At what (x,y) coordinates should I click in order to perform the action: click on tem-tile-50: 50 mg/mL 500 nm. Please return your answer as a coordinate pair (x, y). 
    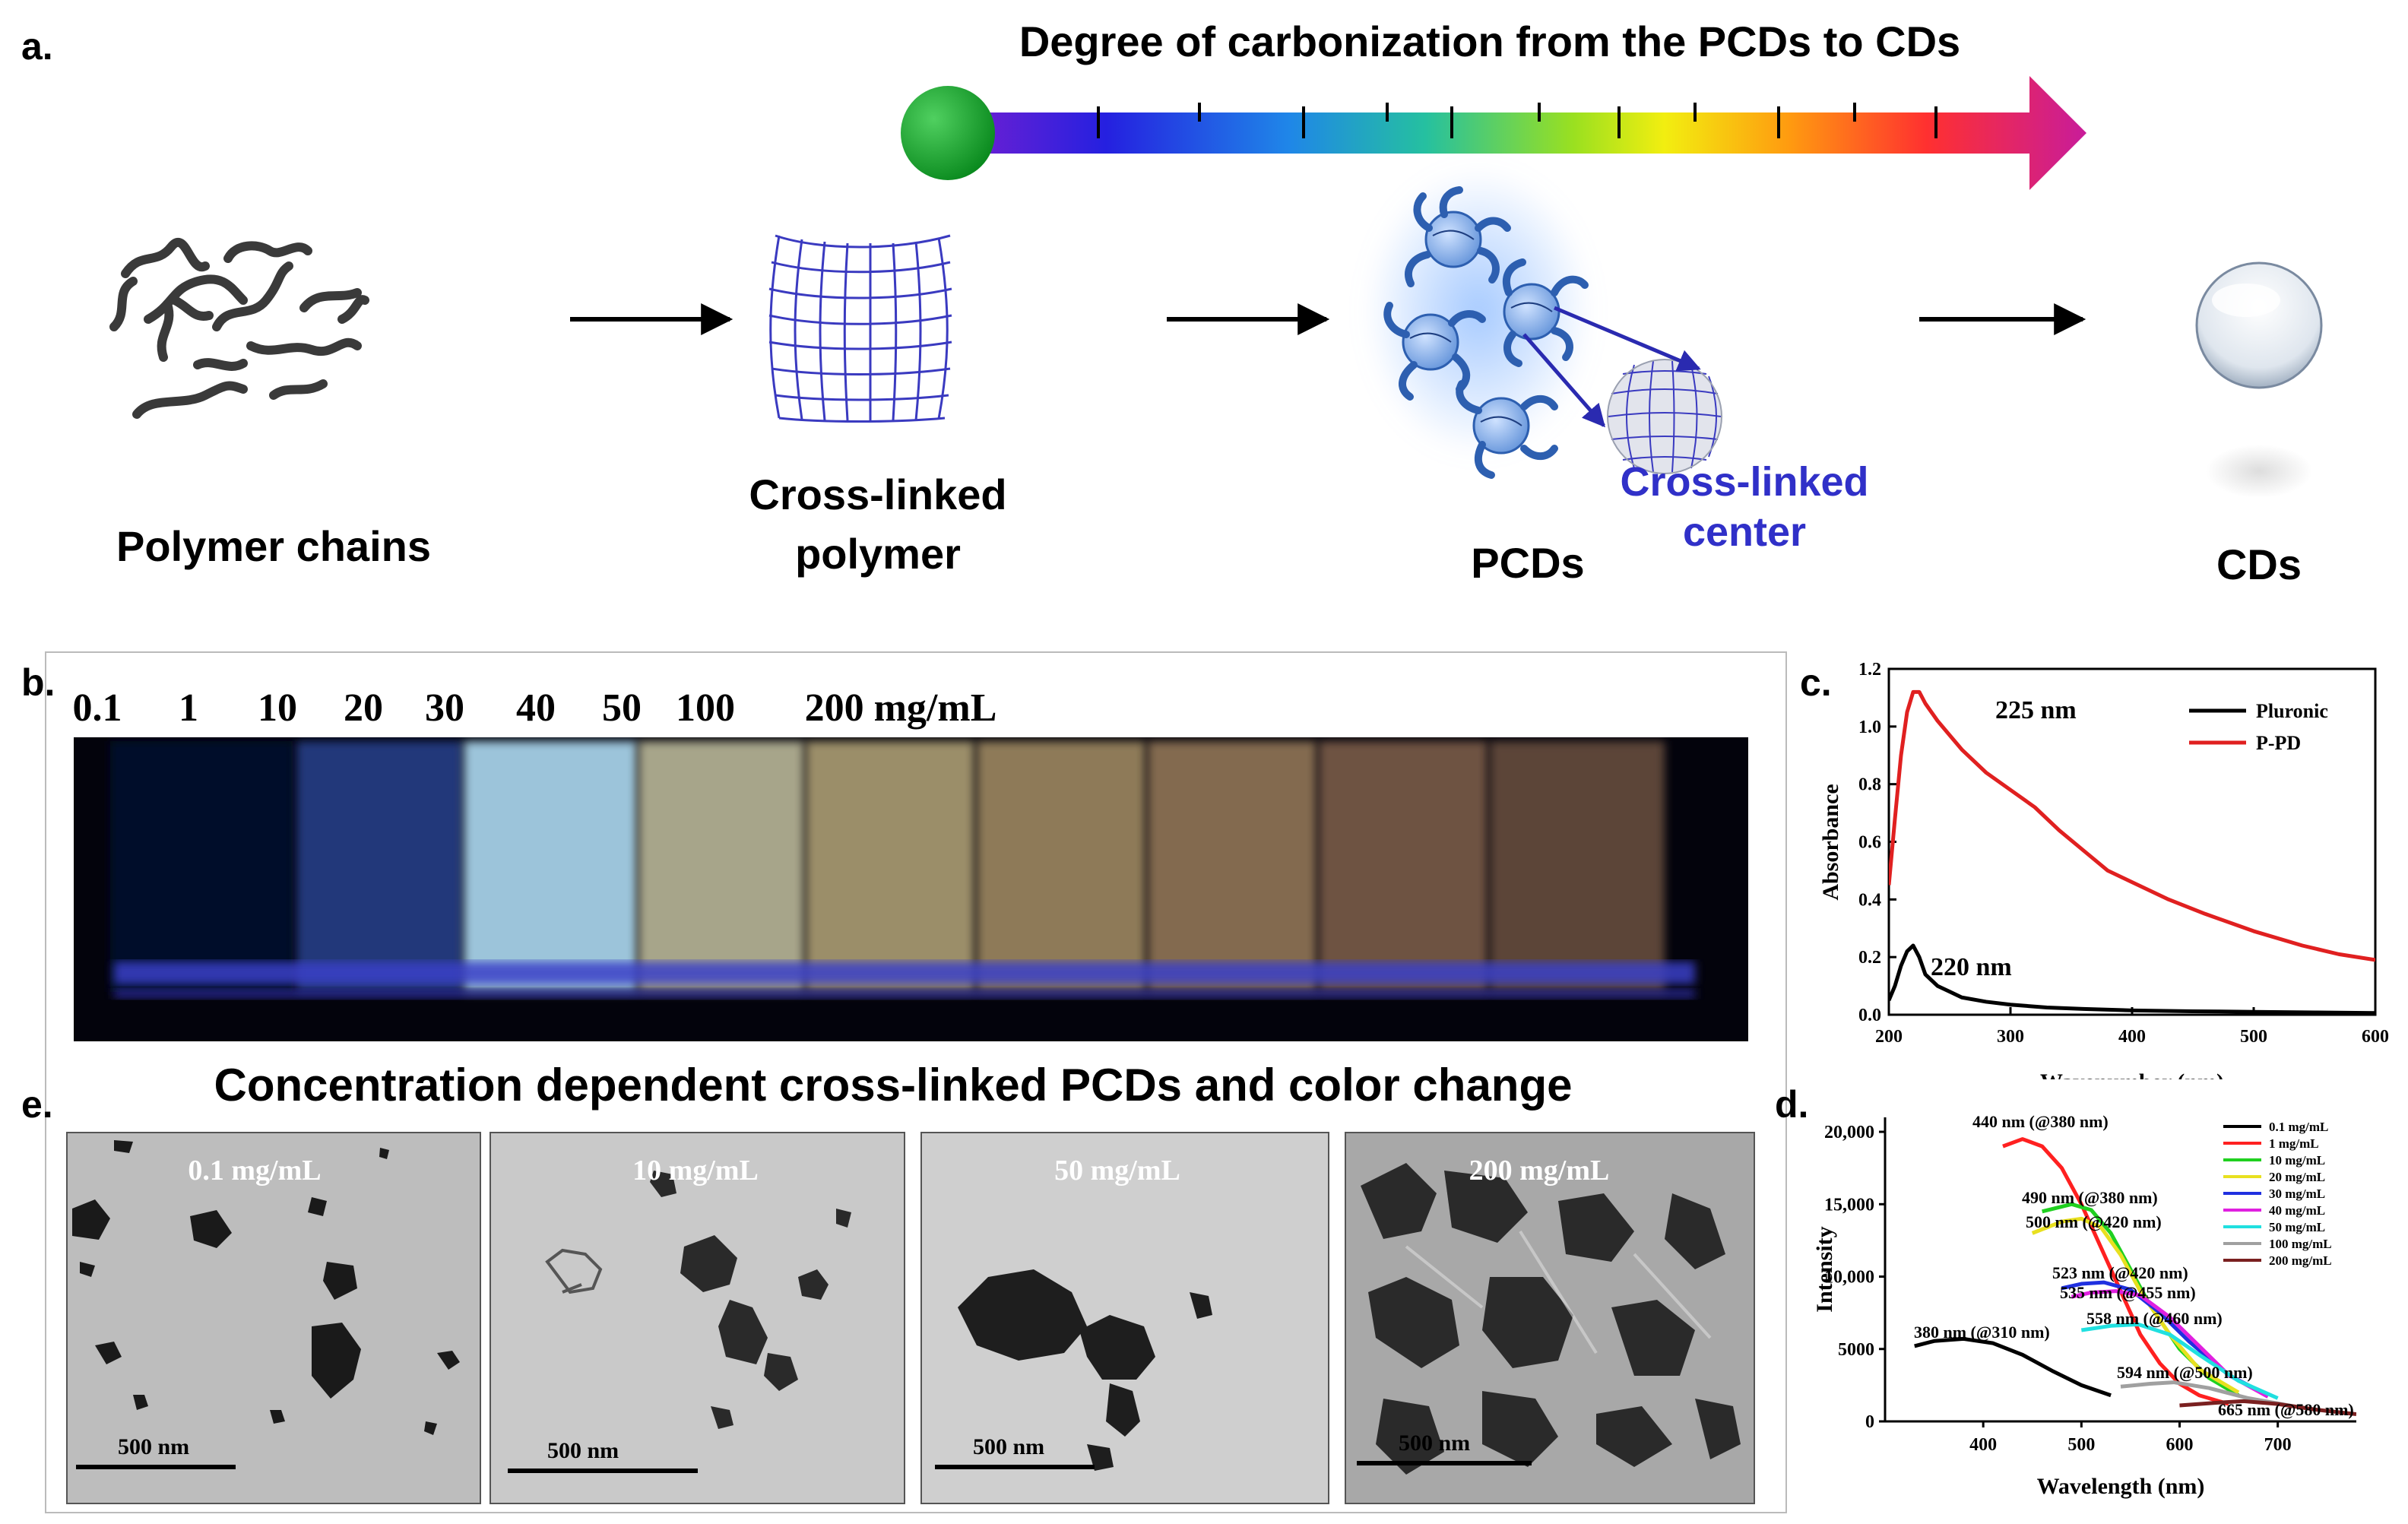
    Looking at the image, I should click on (1124, 1318).